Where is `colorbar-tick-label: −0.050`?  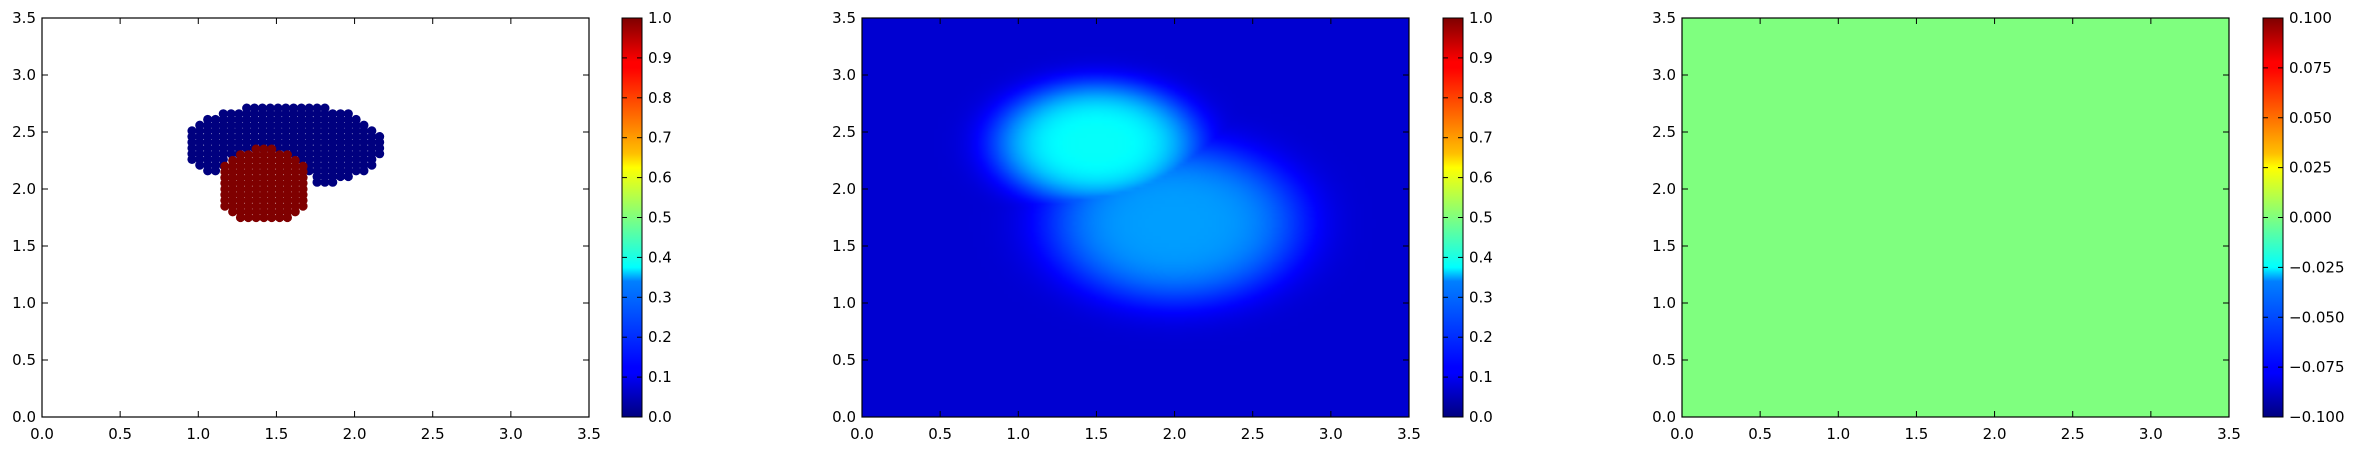 colorbar-tick-label: −0.050 is located at coordinates (2317, 317).